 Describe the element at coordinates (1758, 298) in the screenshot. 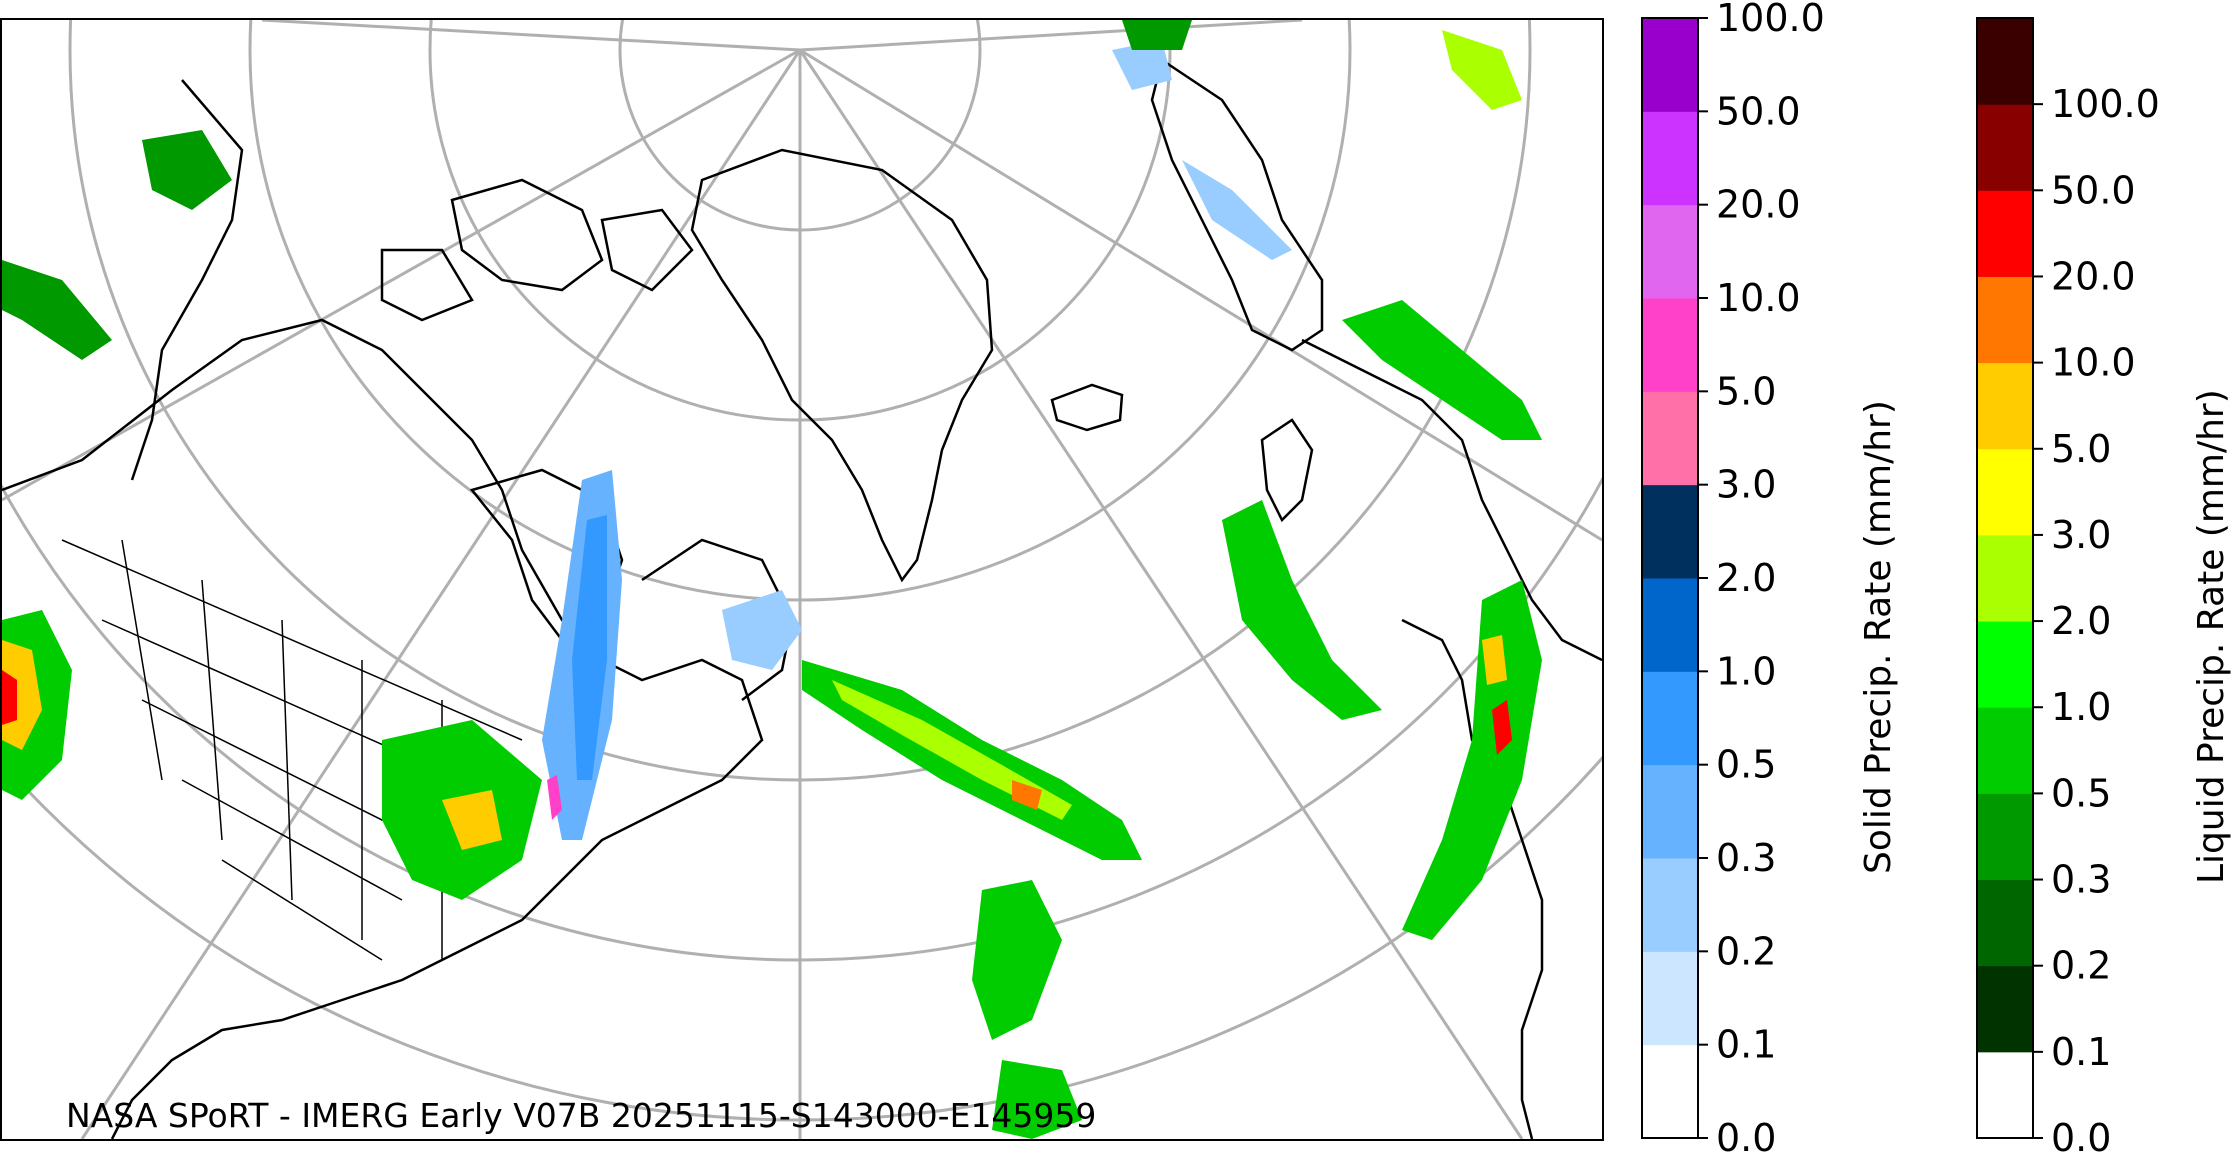

I see `solid-tick-label: 10.0` at that location.